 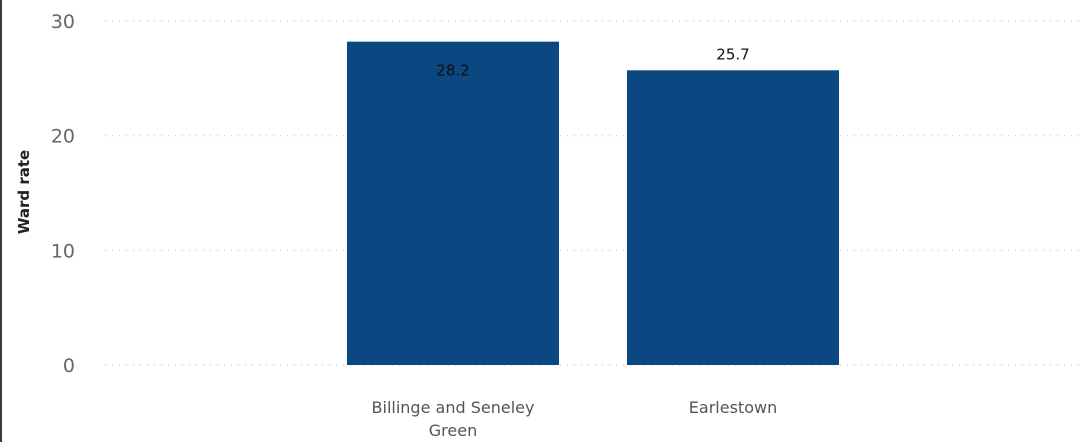 What do you see at coordinates (575, 419) in the screenshot?
I see `x-axis-labels: Billinge and Seneley Green Earlestown` at bounding box center [575, 419].